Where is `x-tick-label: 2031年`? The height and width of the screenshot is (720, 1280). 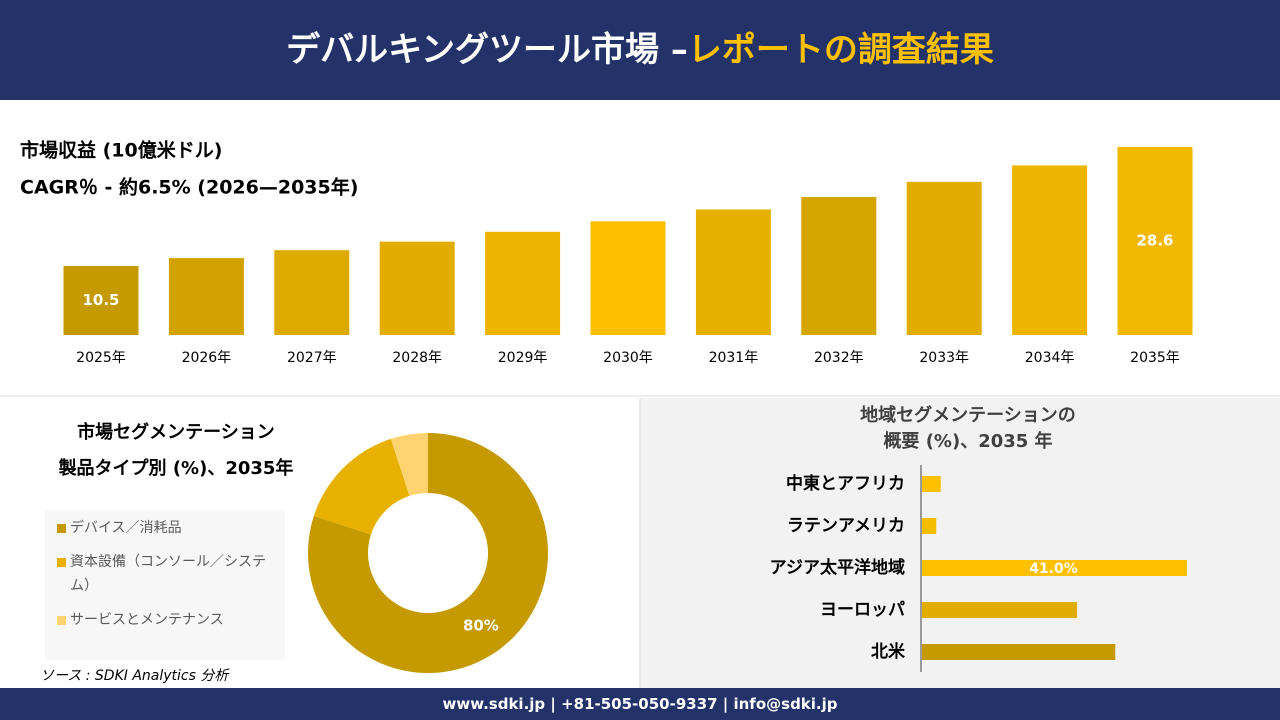
x-tick-label: 2031年 is located at coordinates (734, 358).